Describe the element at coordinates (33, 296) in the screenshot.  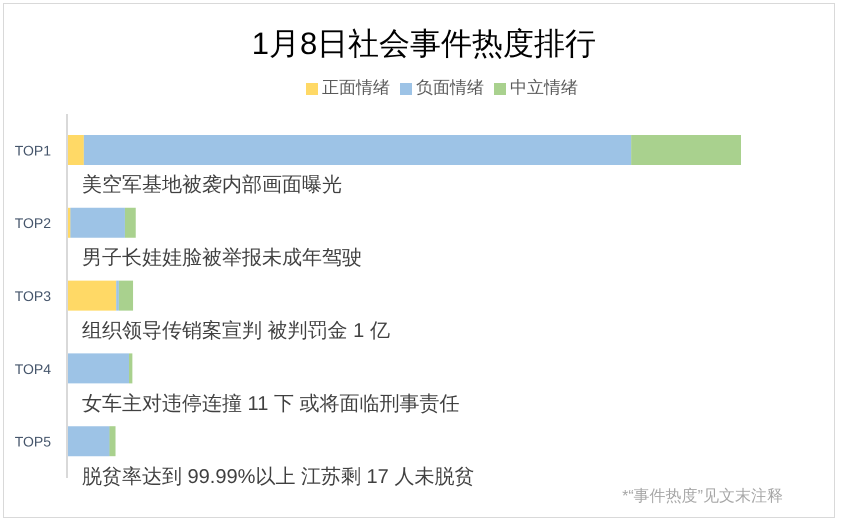
I see `y-tick-label: TOP3` at that location.